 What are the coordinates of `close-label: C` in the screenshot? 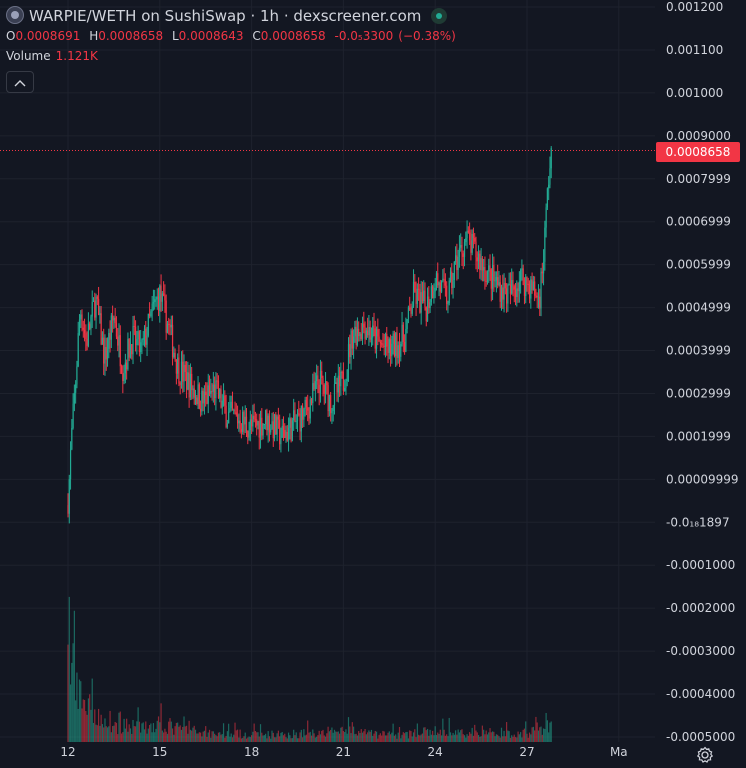 It's located at (256, 36).